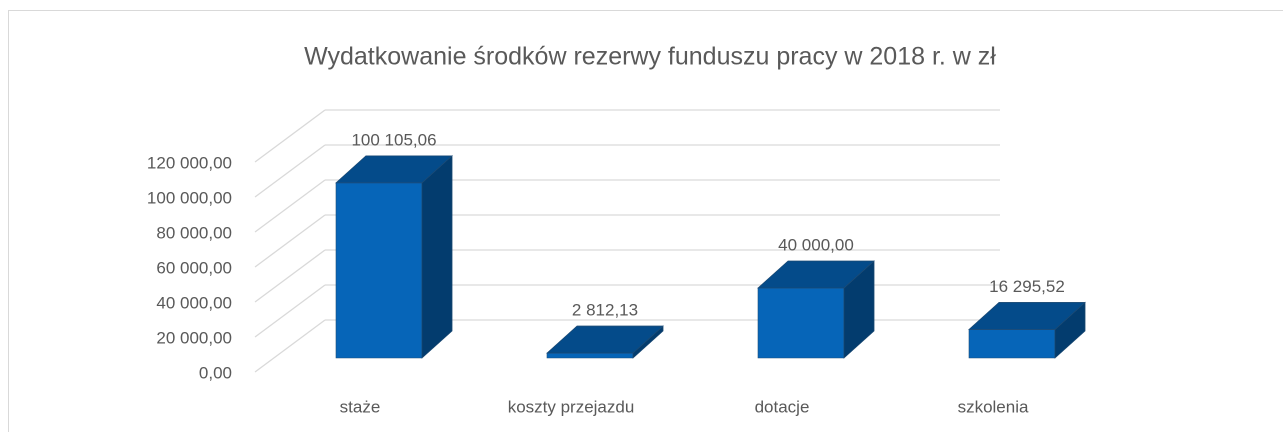  Describe the element at coordinates (605, 310) in the screenshot. I see `value-label: 2 812,13` at that location.